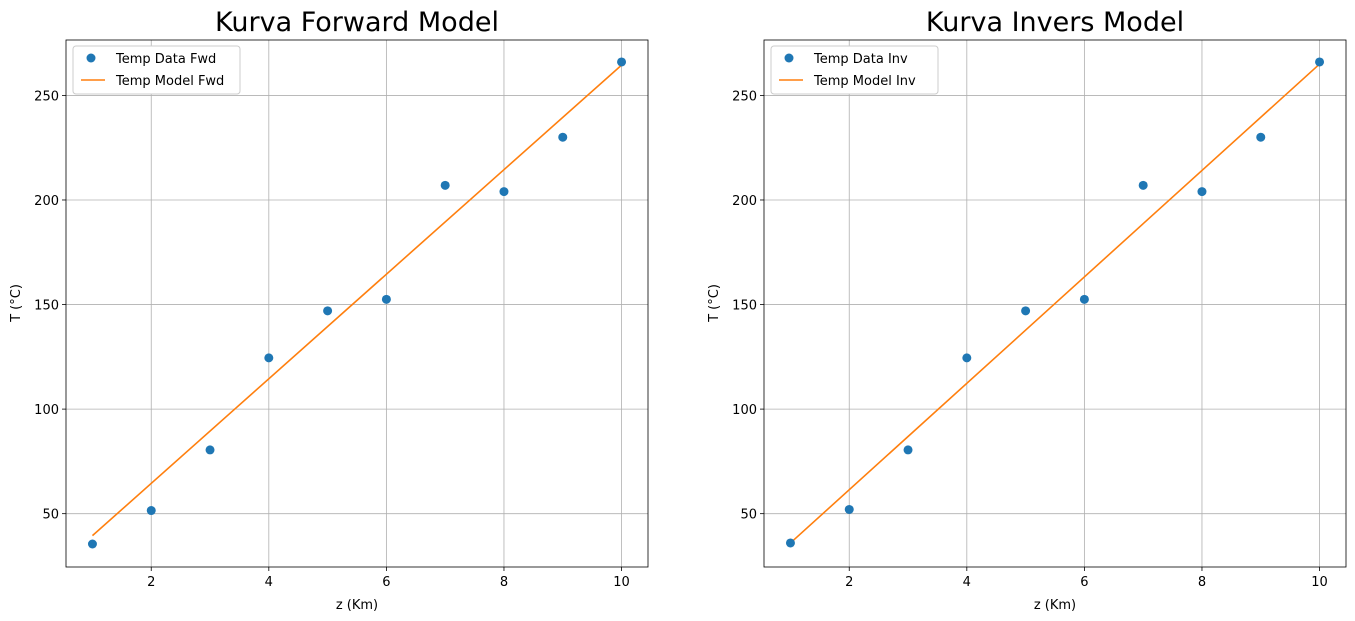  I want to click on legend-label: Temp Data Inv, so click(860, 59).